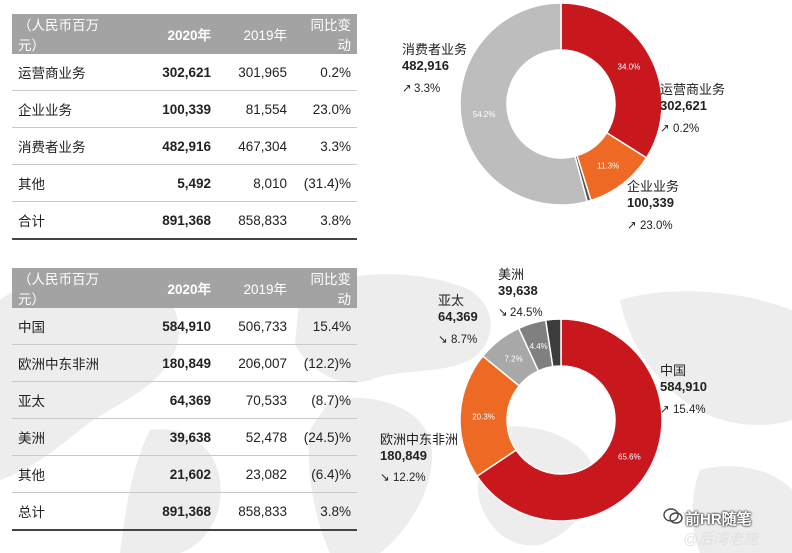 This screenshot has height=553, width=792. What do you see at coordinates (68, 109) in the screenshot?
I see `row-label: 企业业务` at bounding box center [68, 109].